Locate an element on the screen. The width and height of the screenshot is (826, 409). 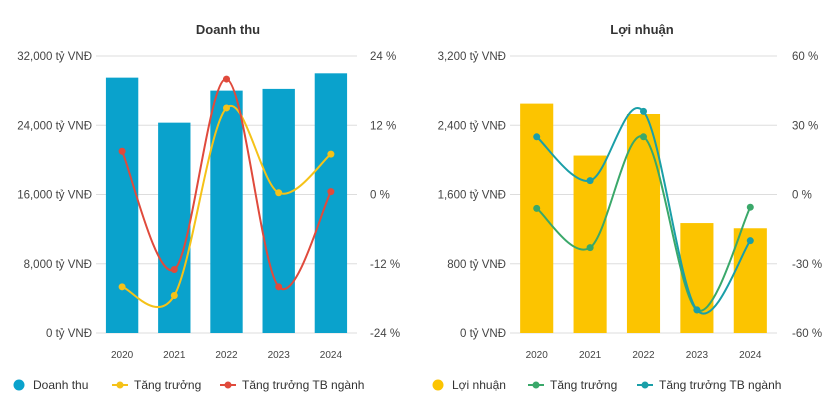
revenue-legend-item: Doanh thu is located at coordinates (51, 385).